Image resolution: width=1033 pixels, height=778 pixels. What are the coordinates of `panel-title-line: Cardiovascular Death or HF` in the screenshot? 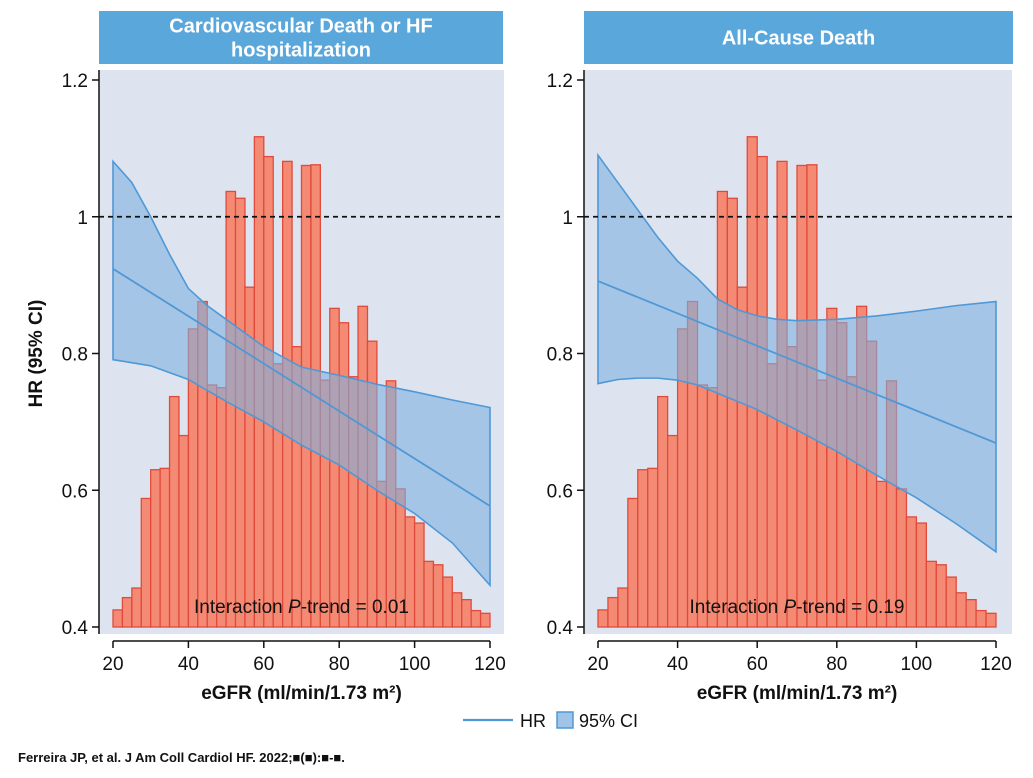 It's located at (300, 27).